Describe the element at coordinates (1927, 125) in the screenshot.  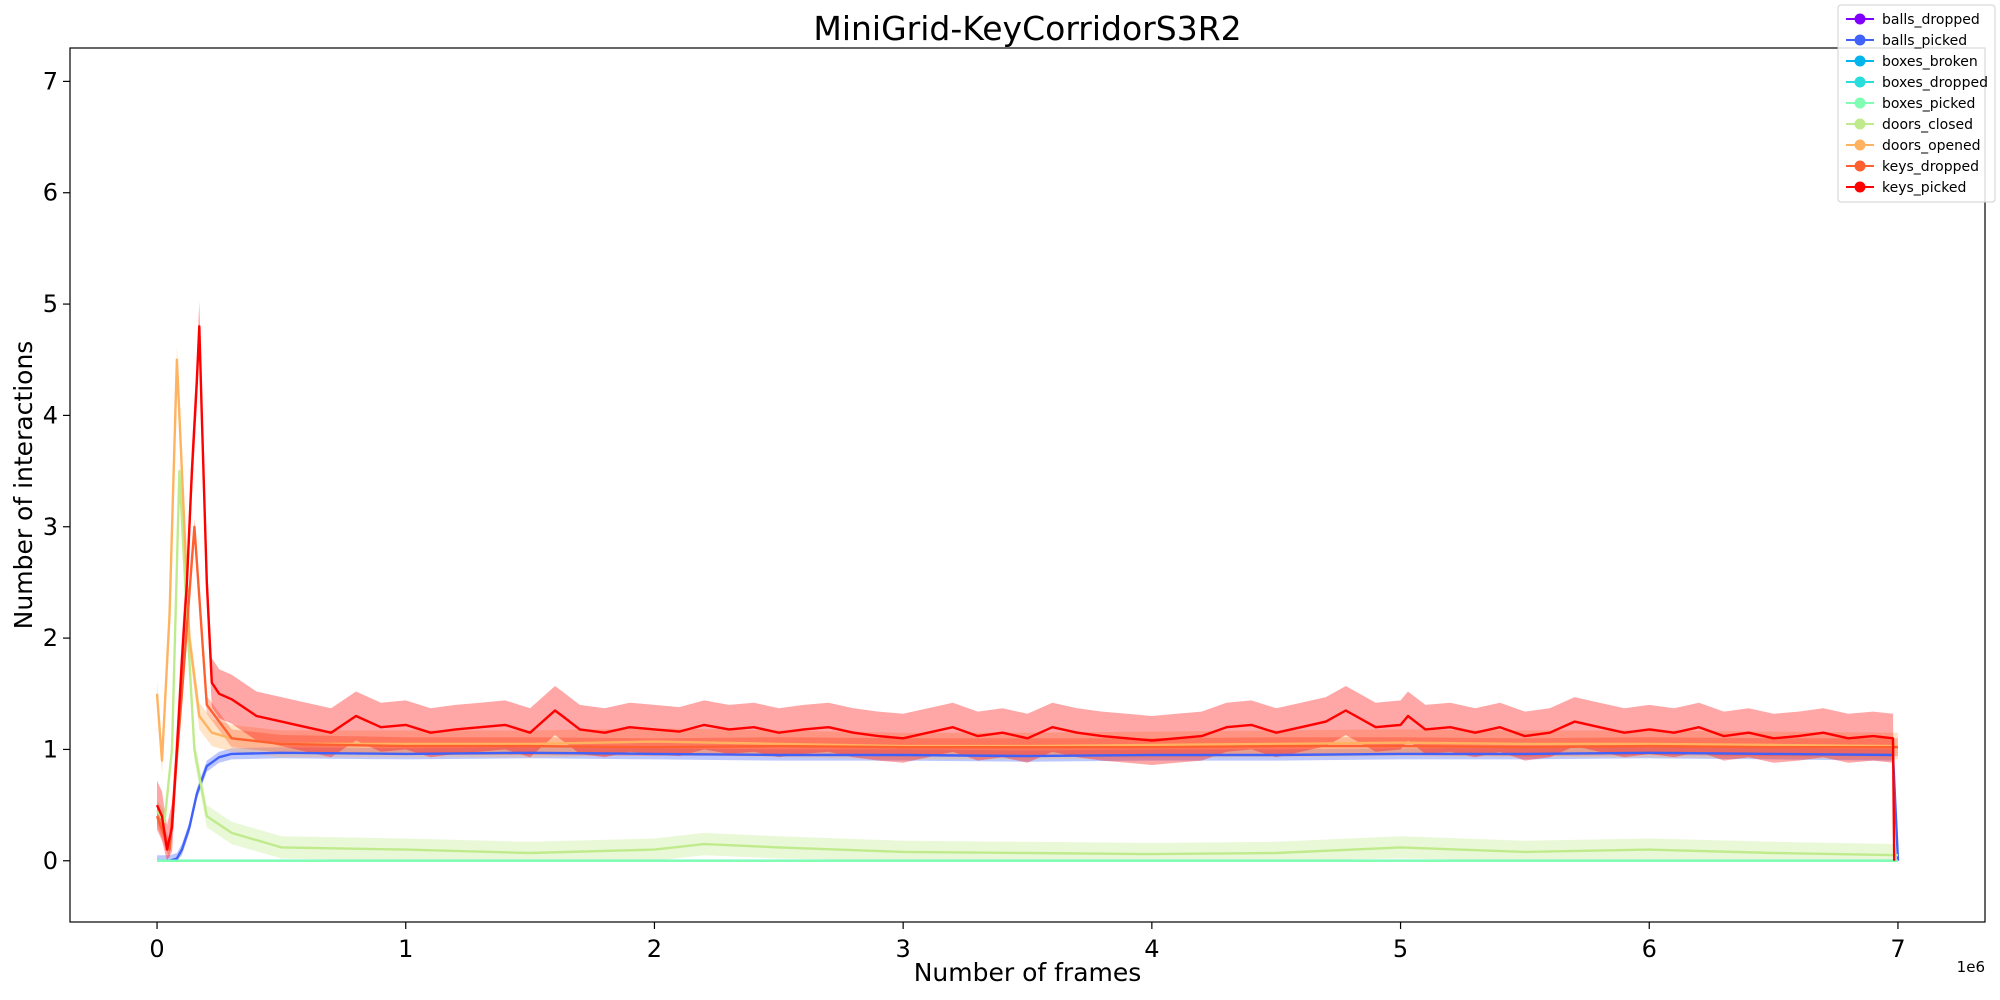
I see `legend-label: doors_closed` at that location.